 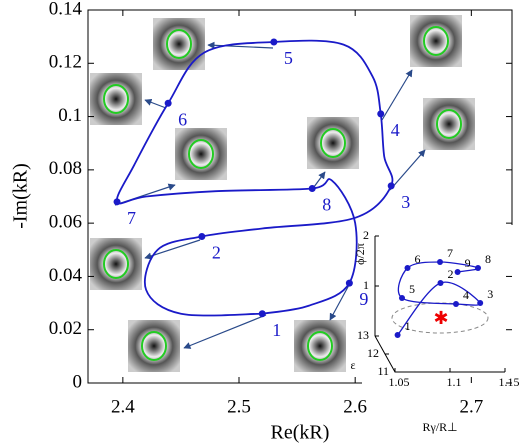 What do you see at coordinates (276, 330) in the screenshot?
I see `point-label: 1` at bounding box center [276, 330].